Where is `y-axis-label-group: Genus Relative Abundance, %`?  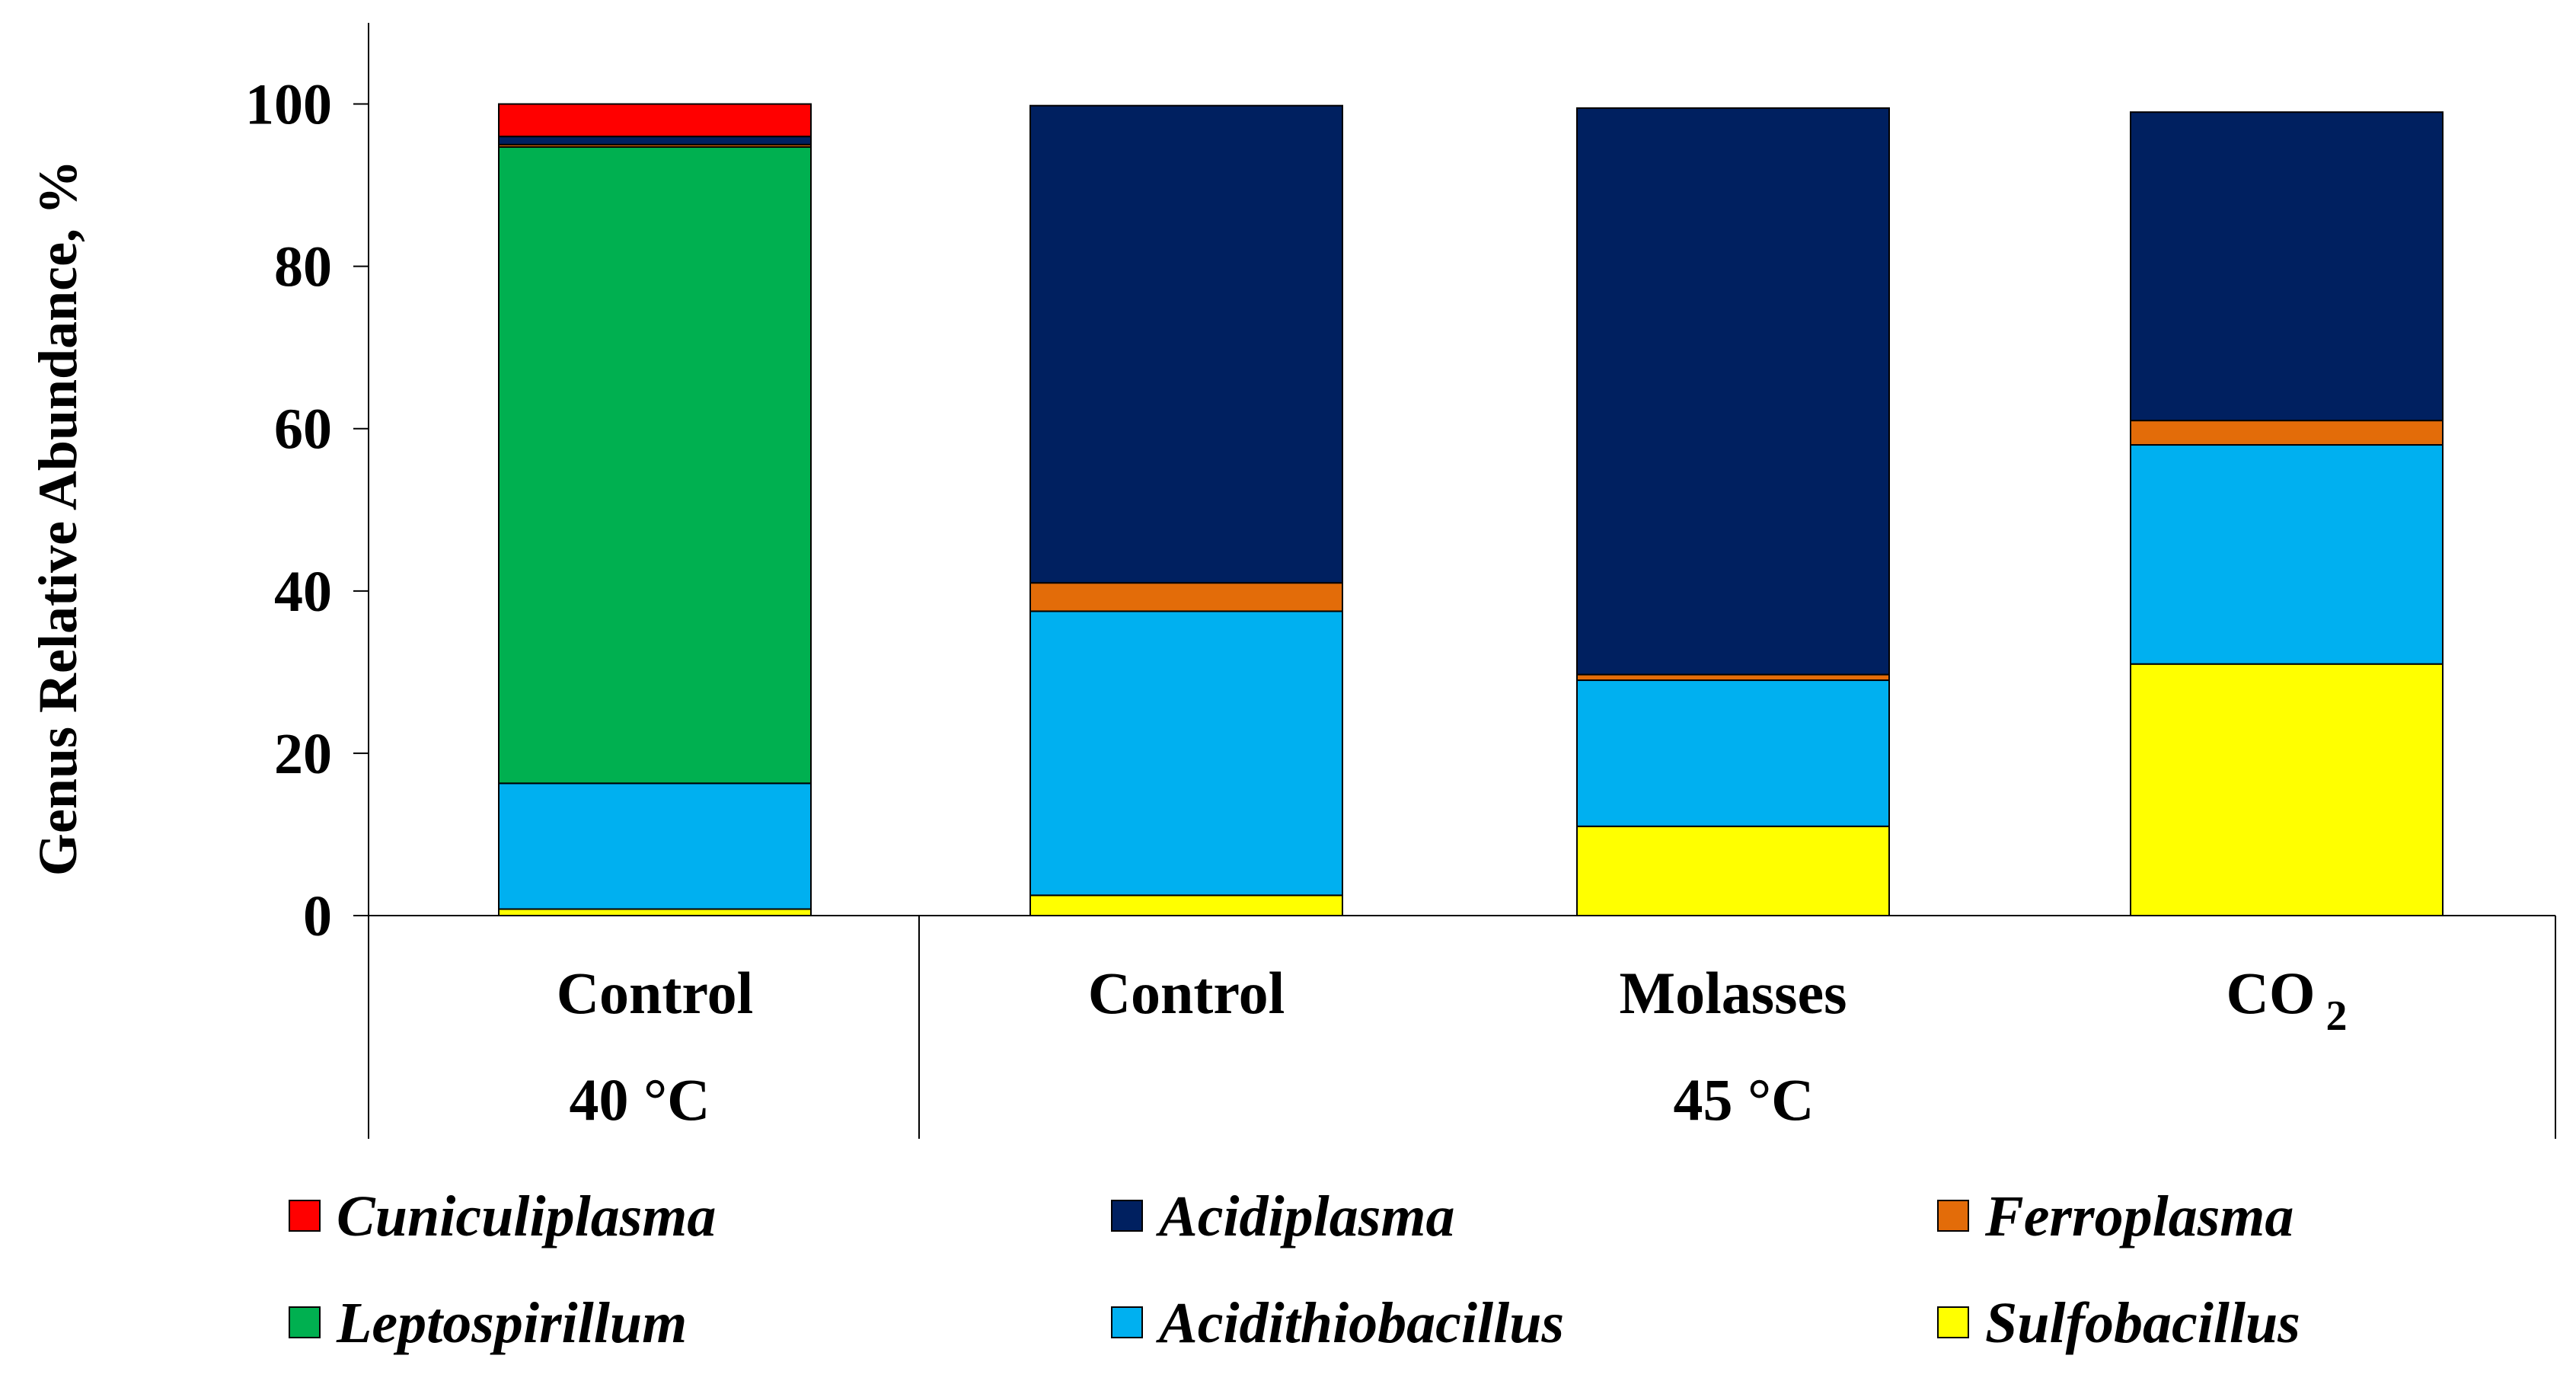 y-axis-label-group: Genus Relative Abundance, % is located at coordinates (57, 518).